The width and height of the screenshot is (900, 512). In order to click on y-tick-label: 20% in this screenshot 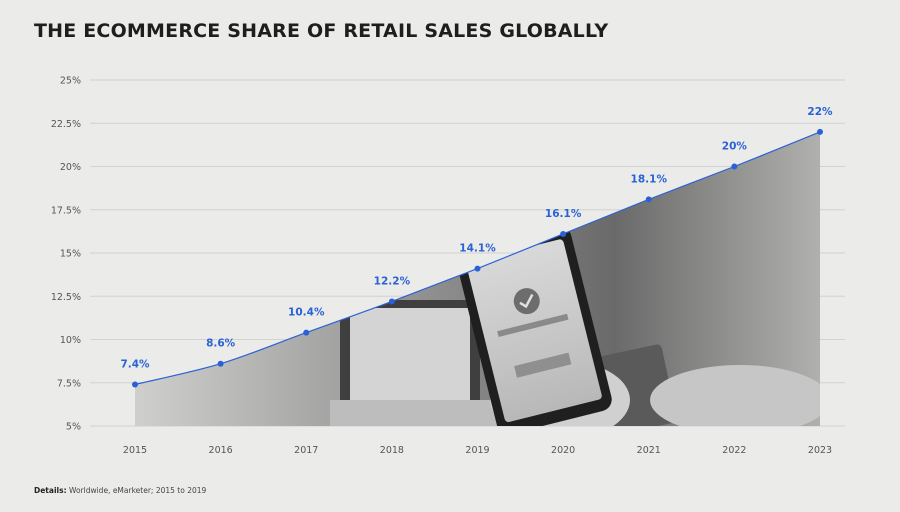, I will do `click(70, 167)`.